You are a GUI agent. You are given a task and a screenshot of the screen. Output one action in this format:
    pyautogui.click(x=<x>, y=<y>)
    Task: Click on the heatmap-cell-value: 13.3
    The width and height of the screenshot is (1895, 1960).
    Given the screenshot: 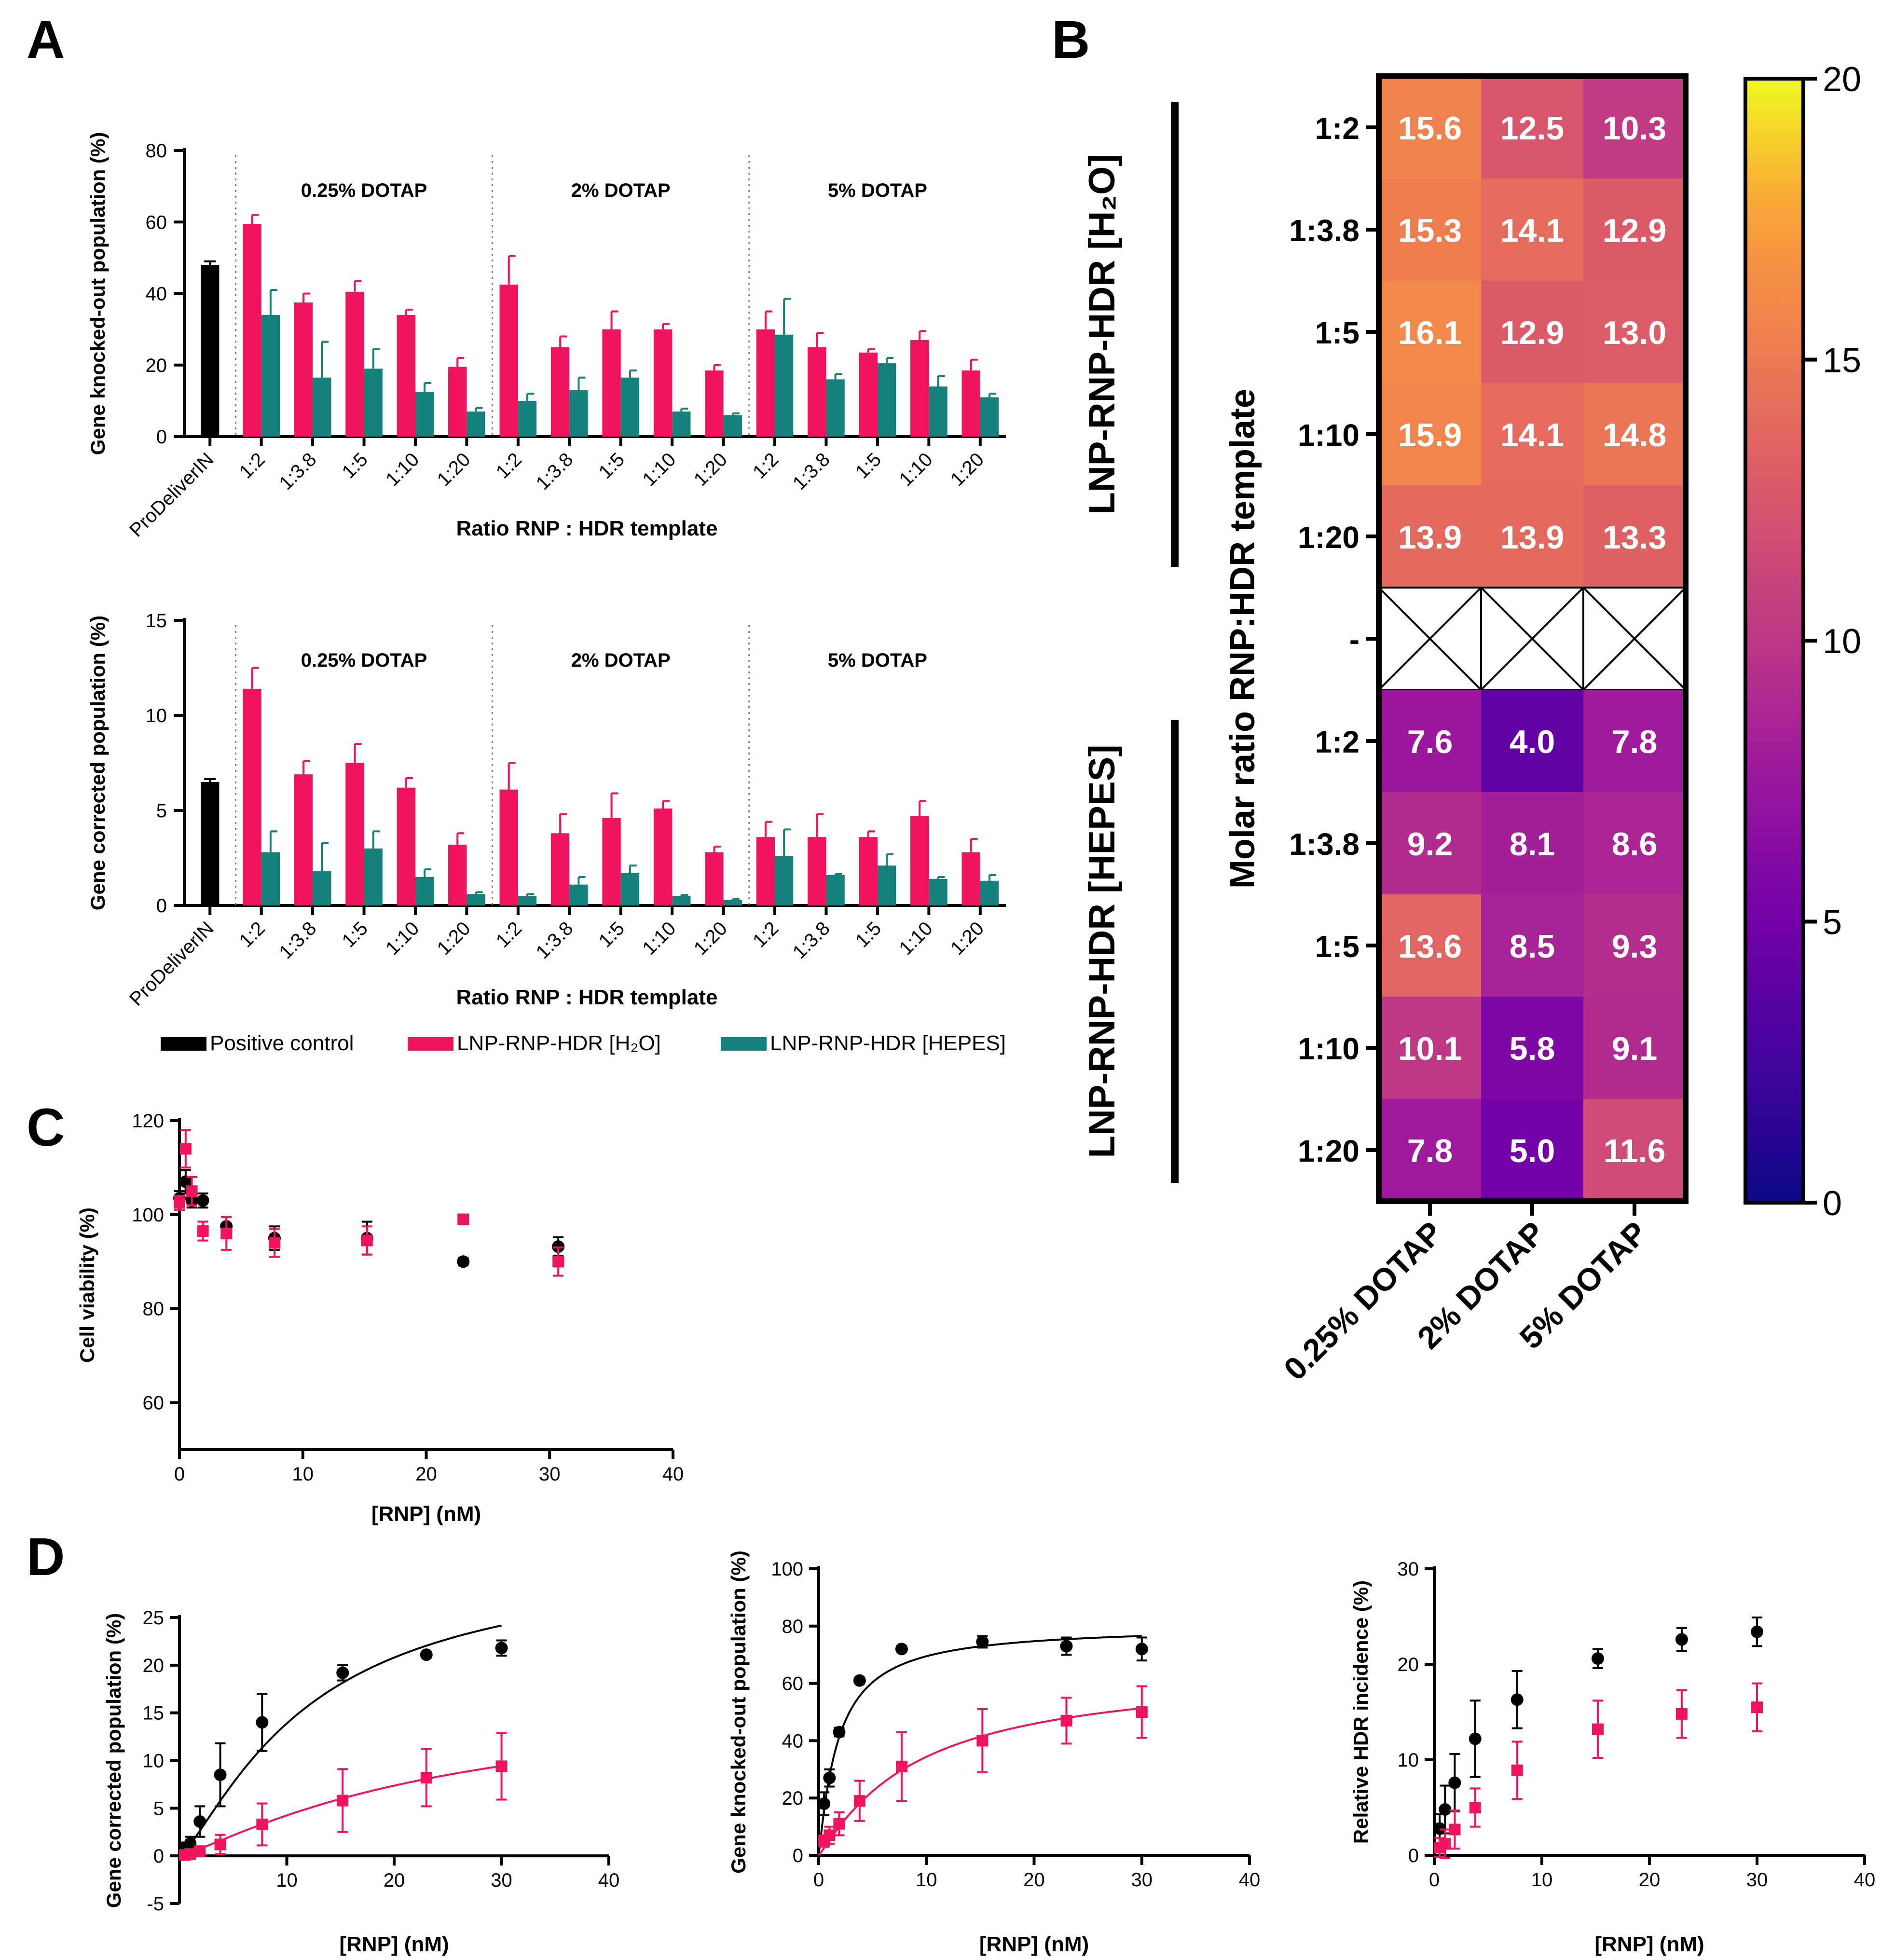 What is the action you would take?
    pyautogui.click(x=1635, y=537)
    